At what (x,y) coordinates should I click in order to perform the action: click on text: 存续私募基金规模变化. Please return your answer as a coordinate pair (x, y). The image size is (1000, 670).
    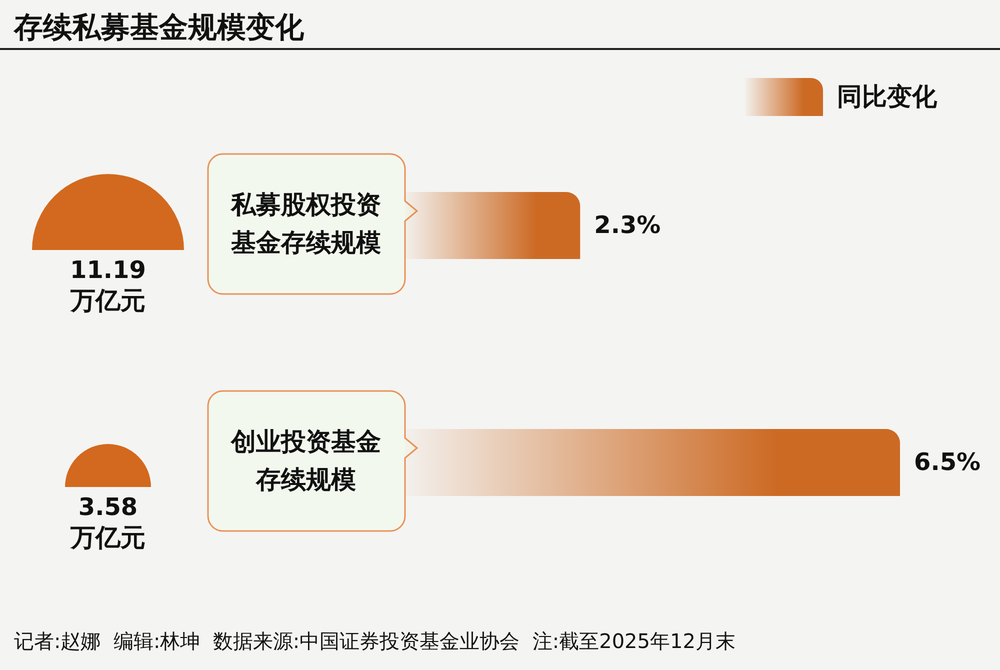
    Looking at the image, I should click on (159, 27).